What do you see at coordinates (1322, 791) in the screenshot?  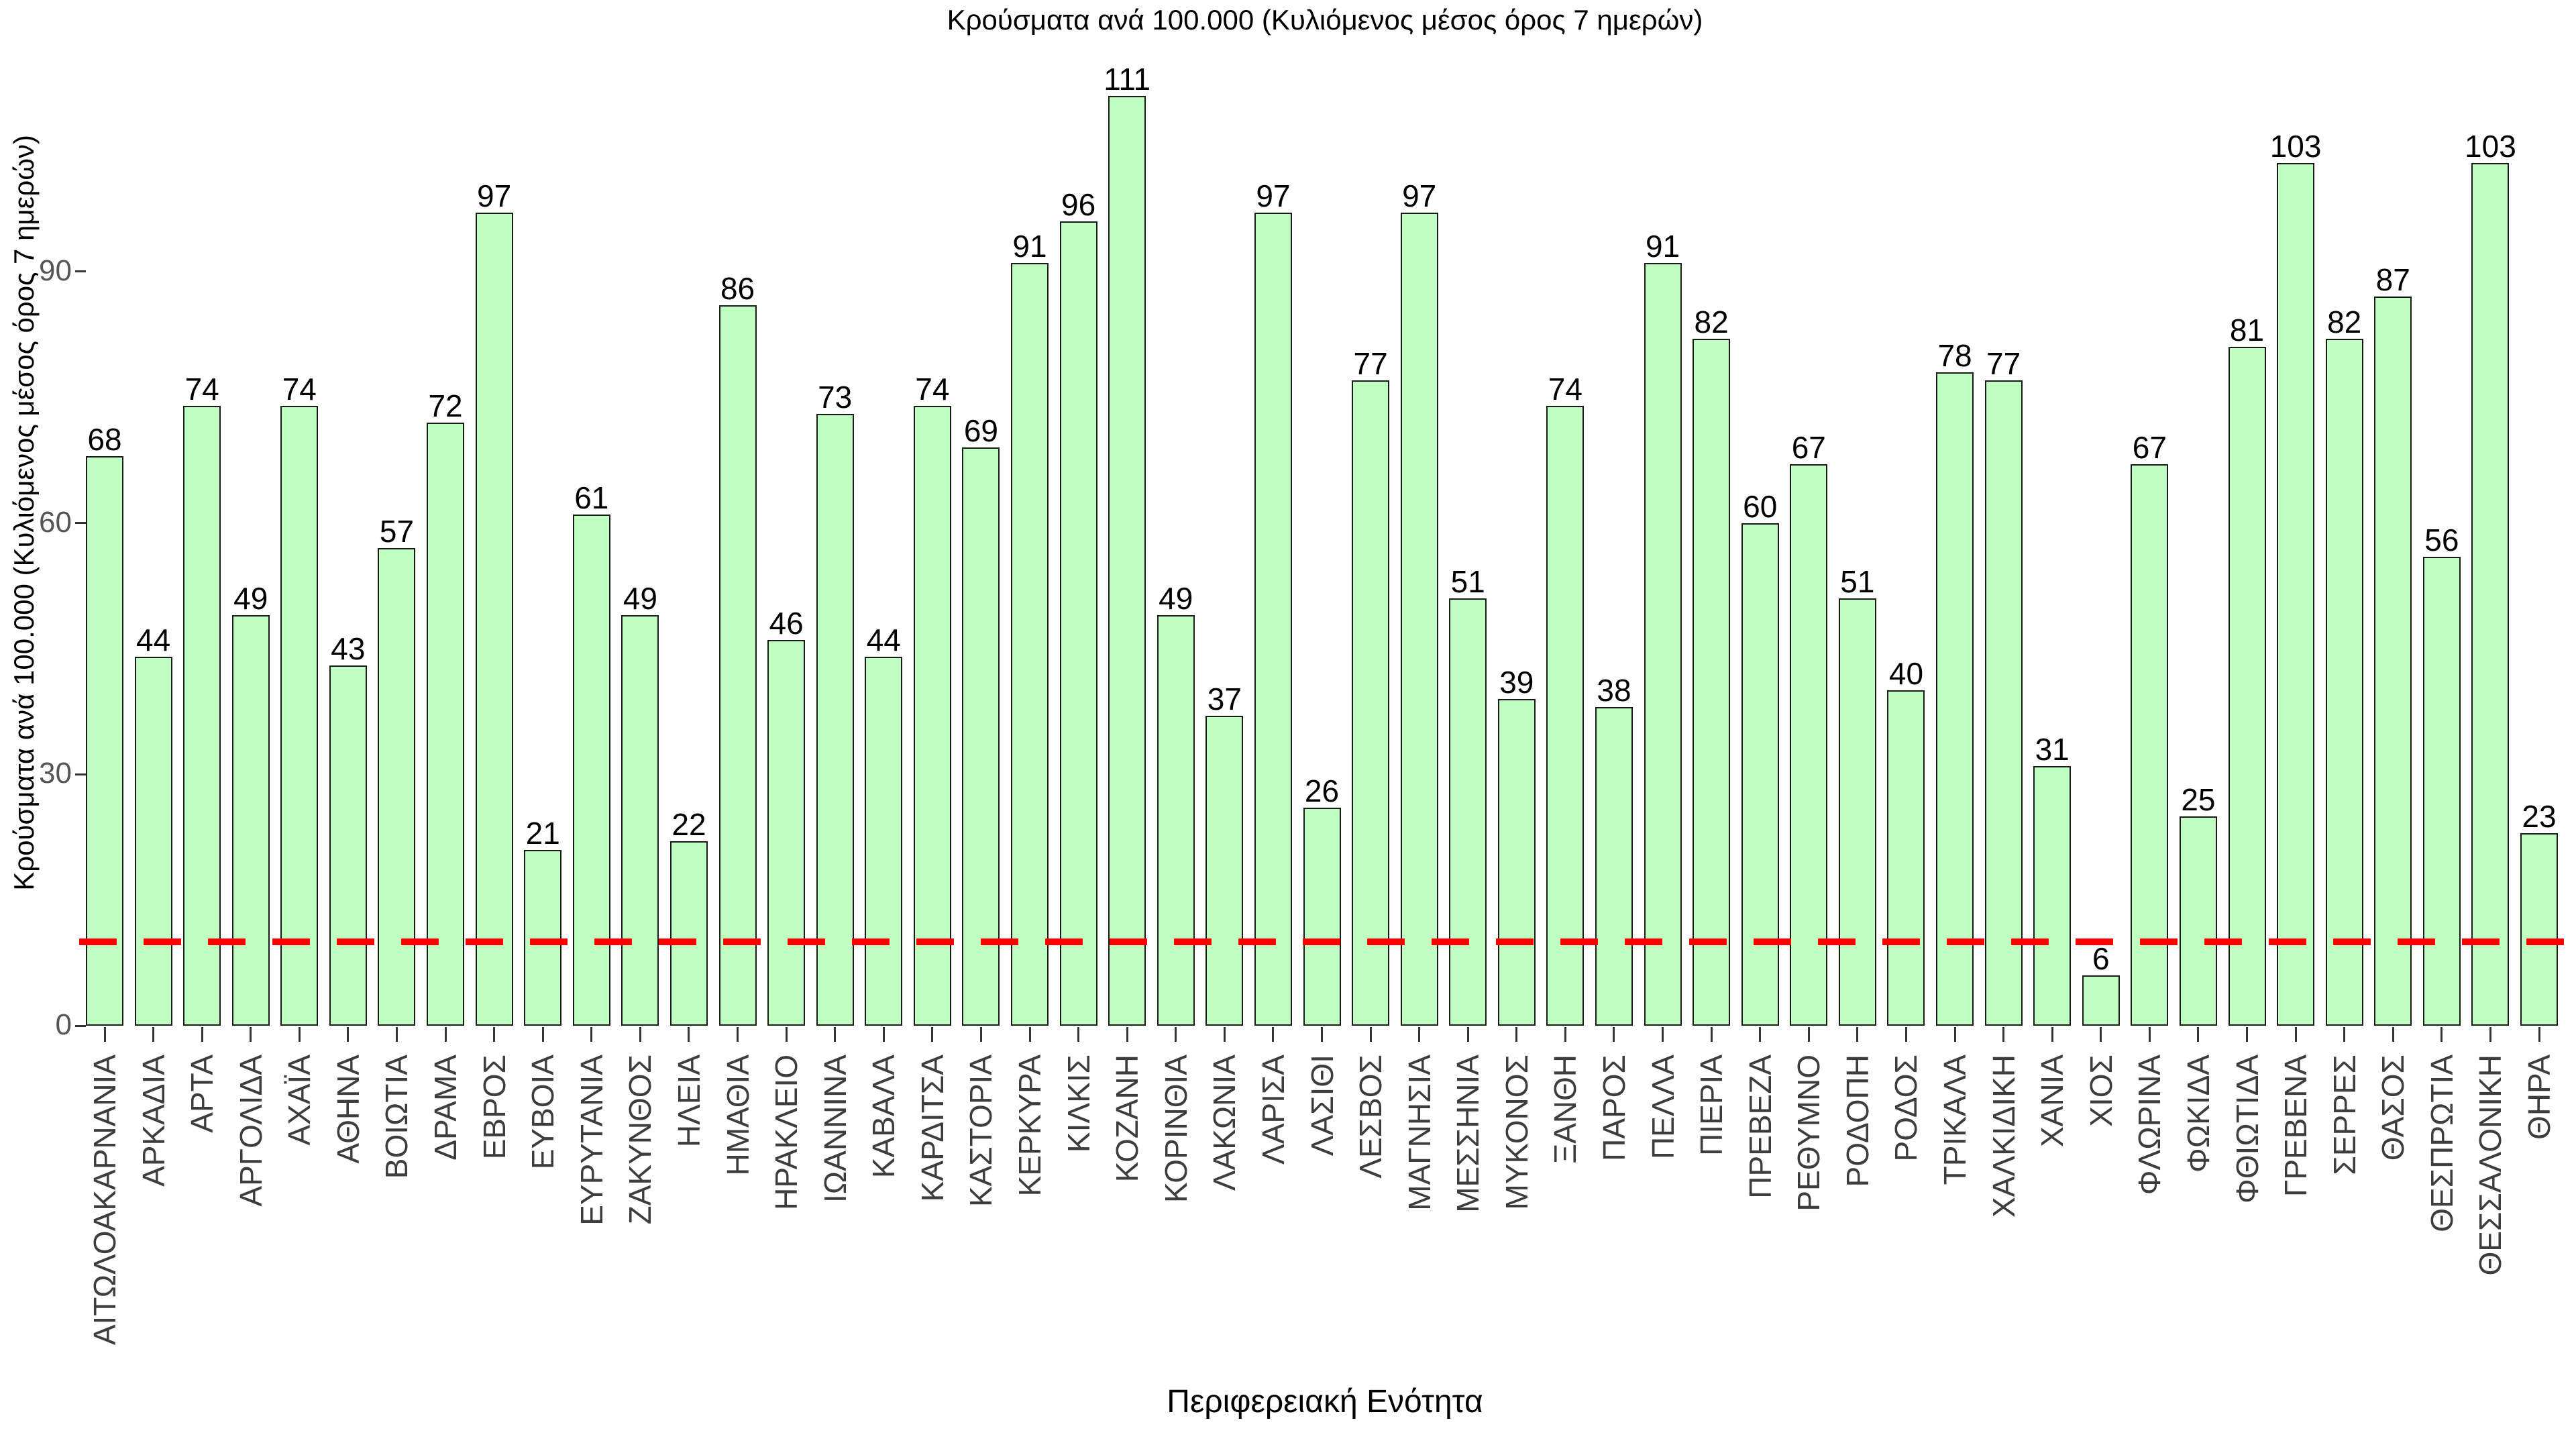 I see `bar-value-label: 26` at bounding box center [1322, 791].